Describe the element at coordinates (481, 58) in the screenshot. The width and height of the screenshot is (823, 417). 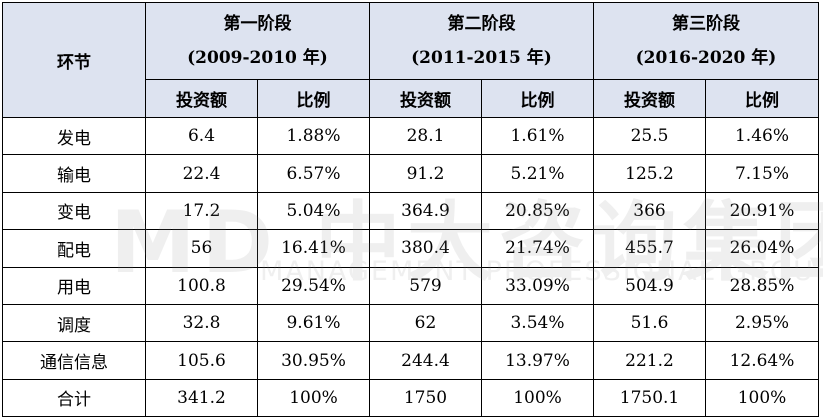
I see `stage-period: (2011-2015 年)` at that location.